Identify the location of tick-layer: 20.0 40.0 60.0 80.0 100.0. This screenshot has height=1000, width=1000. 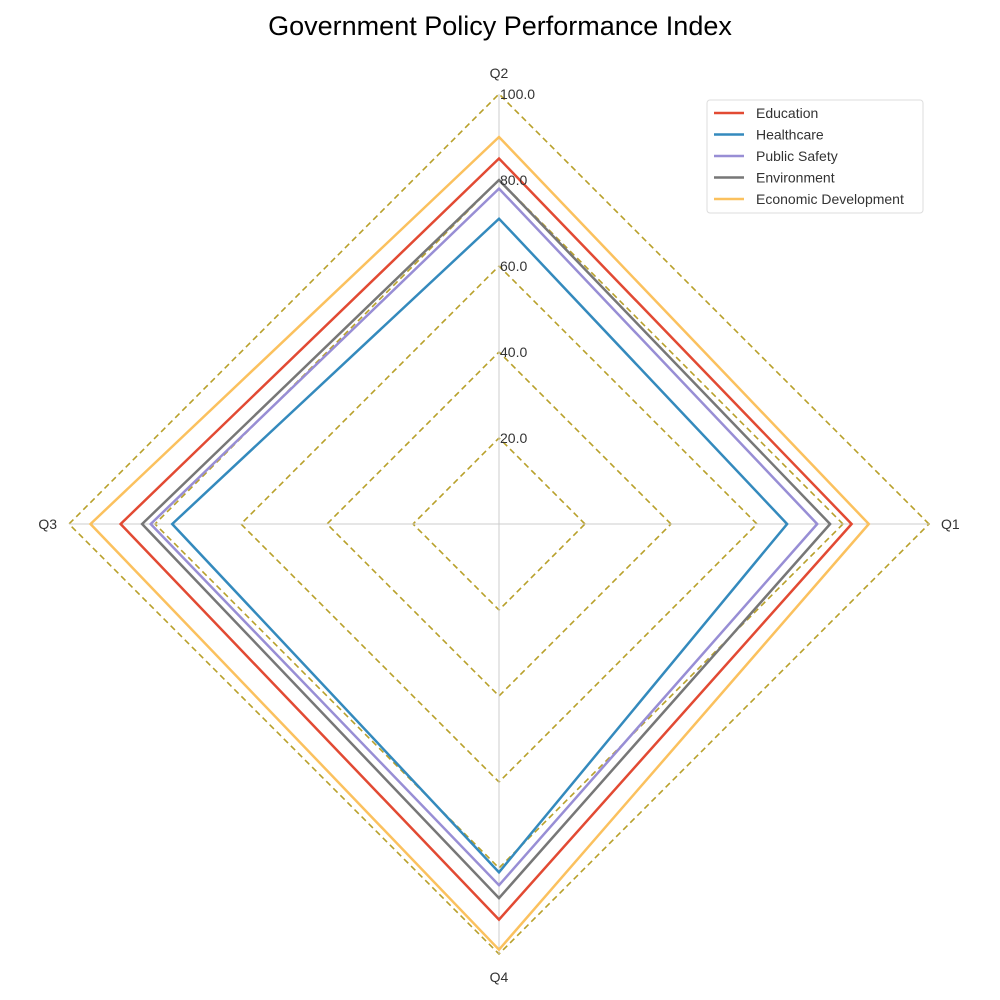
(517, 266).